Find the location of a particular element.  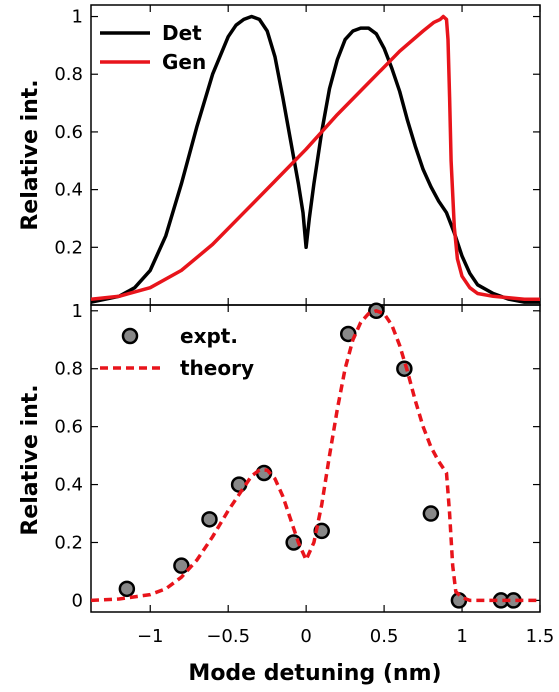

top-legend: Det Gen is located at coordinates (153, 47).